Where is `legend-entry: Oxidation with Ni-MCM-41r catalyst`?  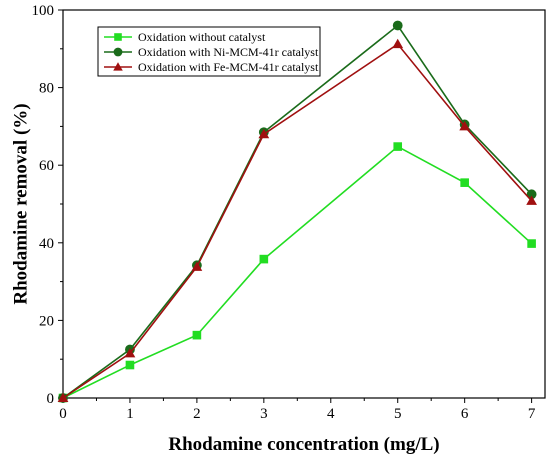 legend-entry: Oxidation with Ni-MCM-41r catalyst is located at coordinates (211, 52).